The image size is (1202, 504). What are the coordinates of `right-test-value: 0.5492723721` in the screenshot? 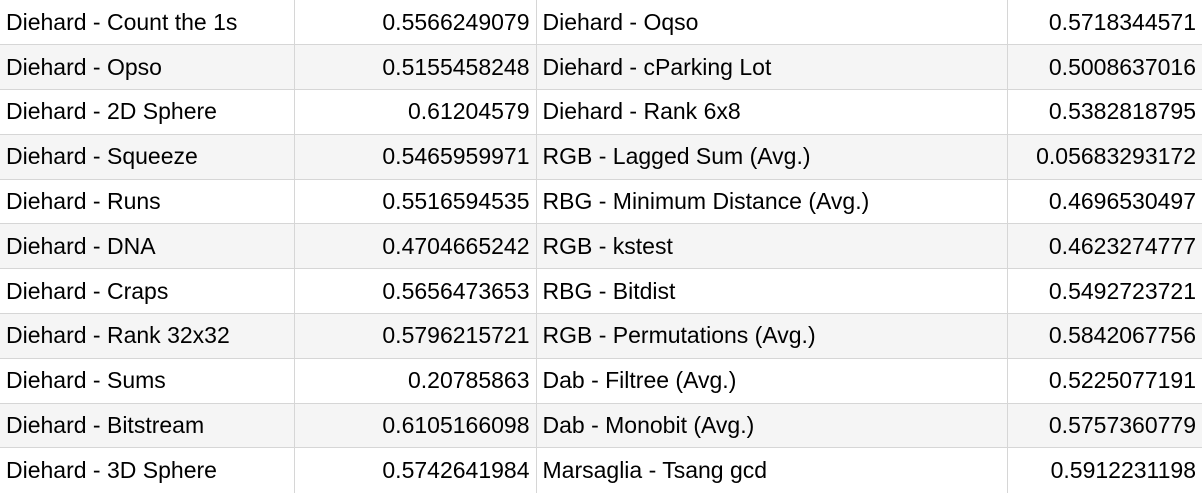 It's located at (1104, 291).